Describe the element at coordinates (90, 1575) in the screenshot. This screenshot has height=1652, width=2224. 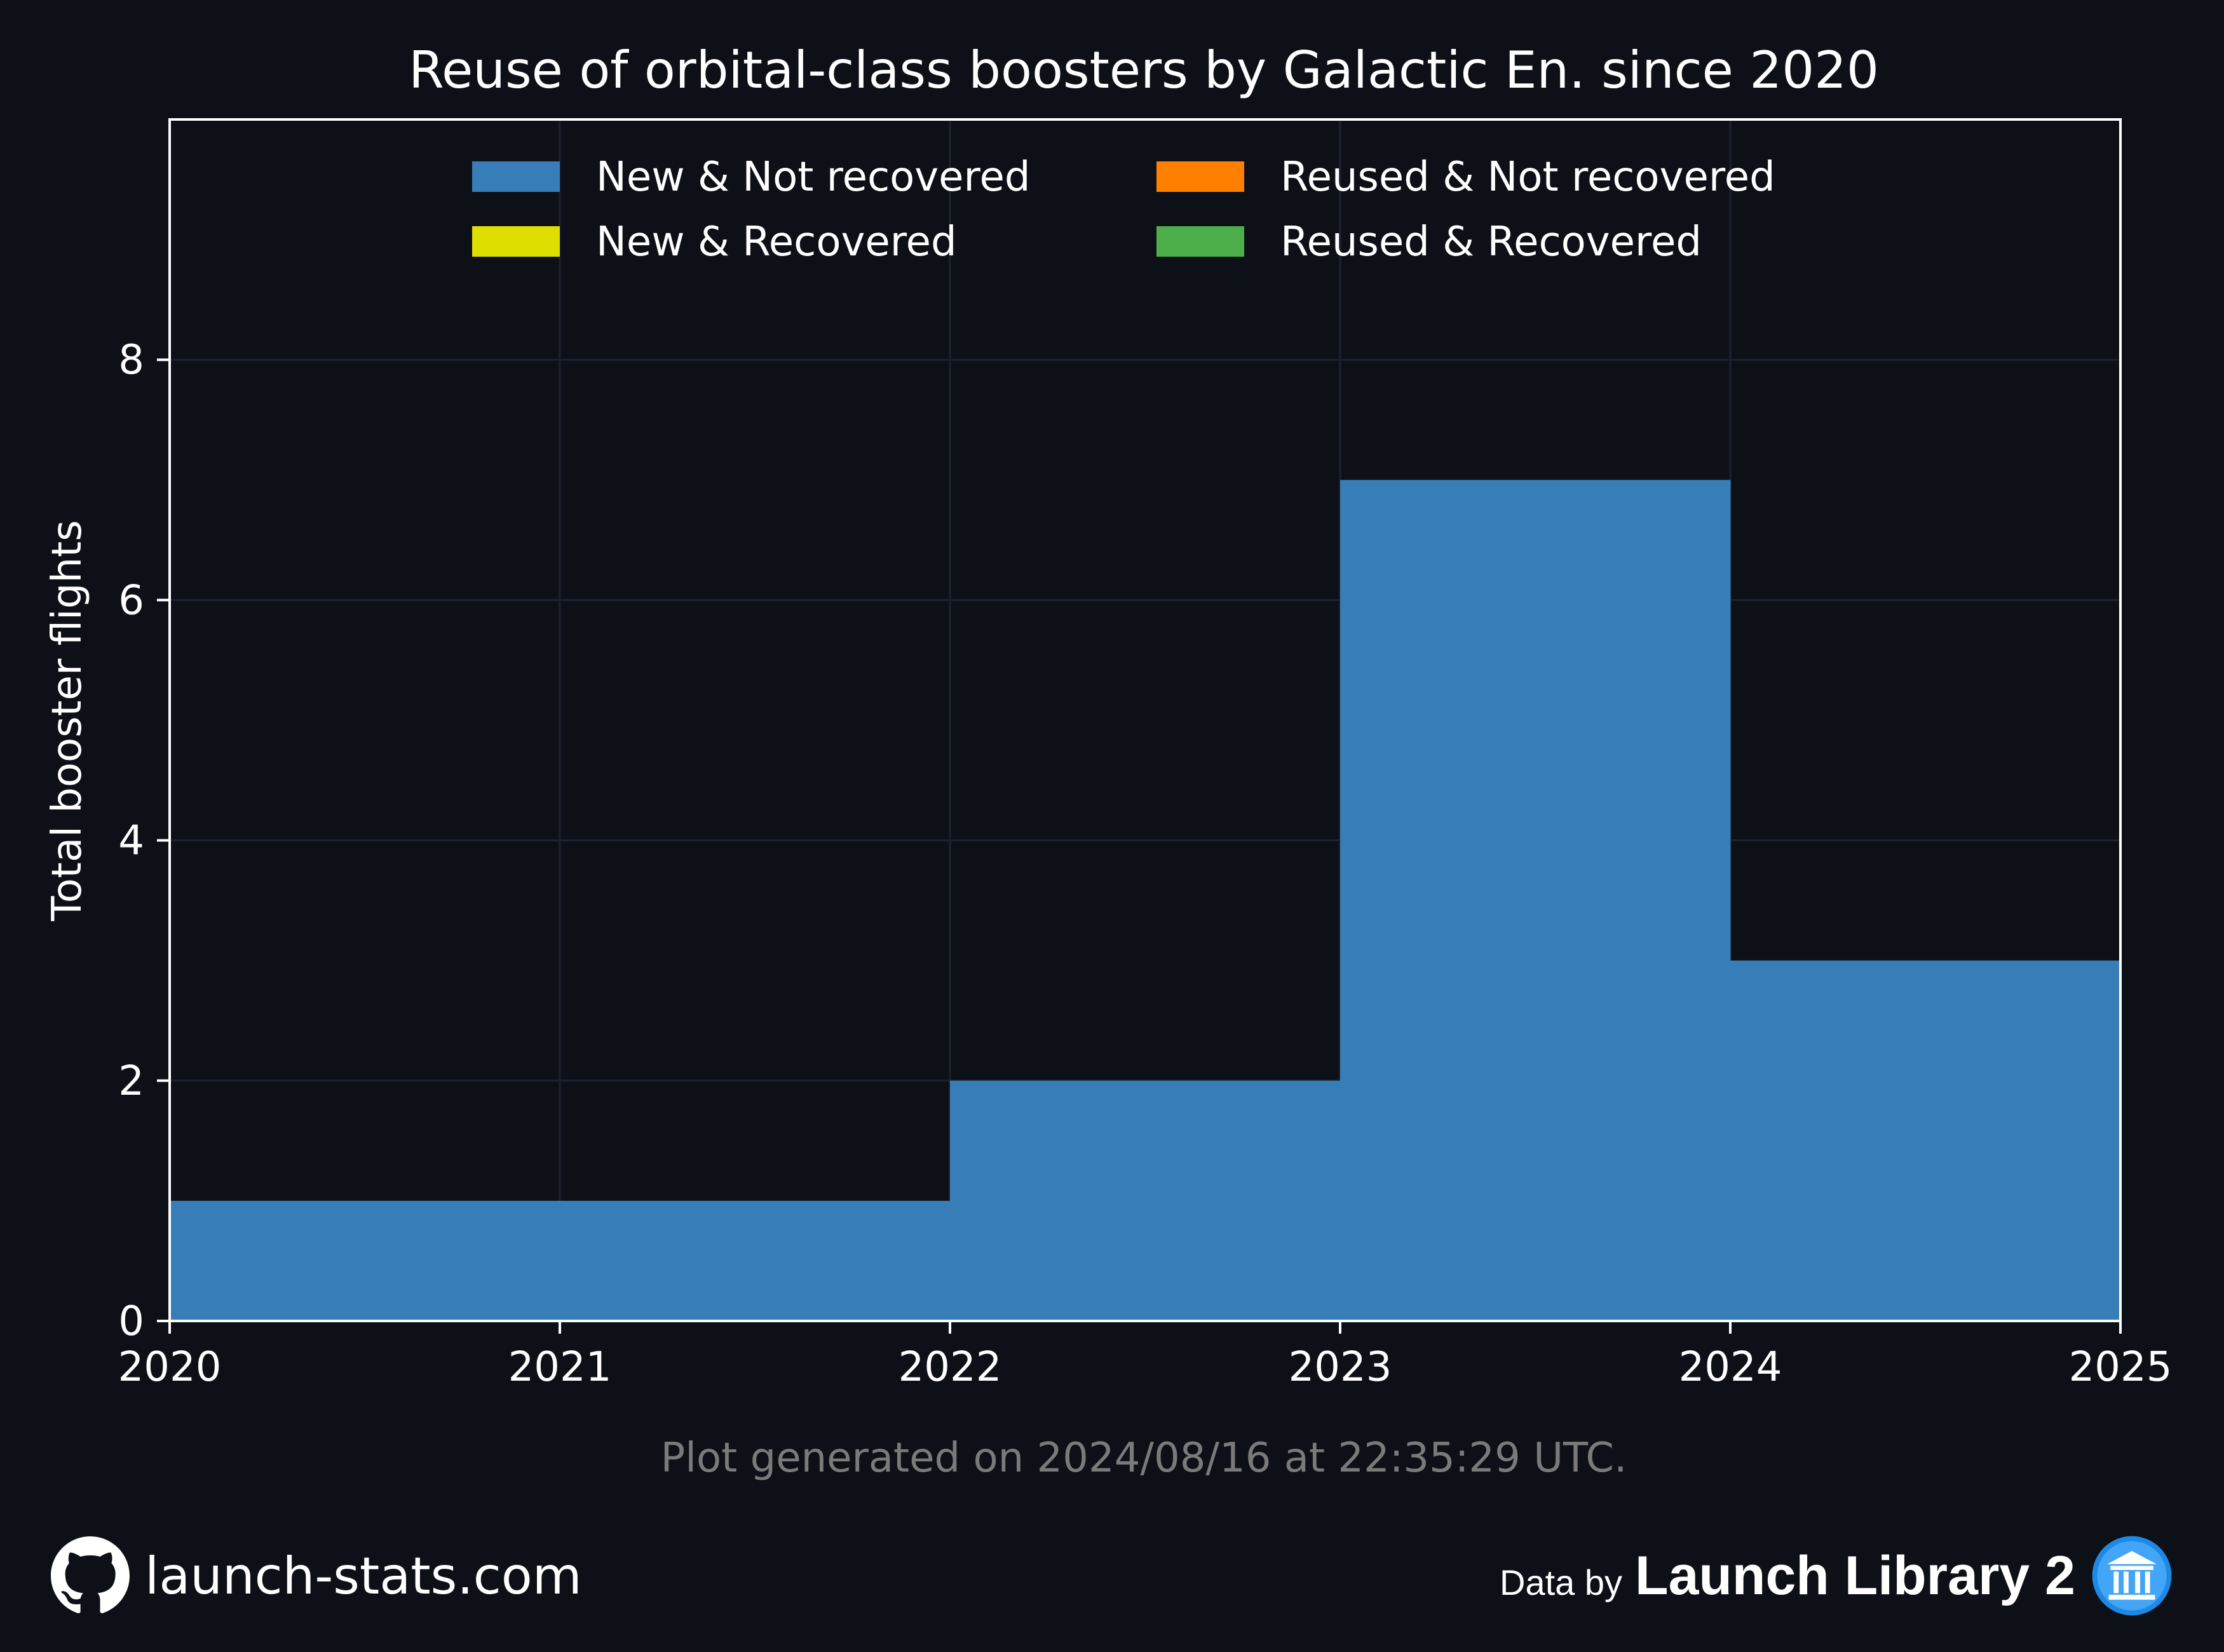
I see `github-icon` at that location.